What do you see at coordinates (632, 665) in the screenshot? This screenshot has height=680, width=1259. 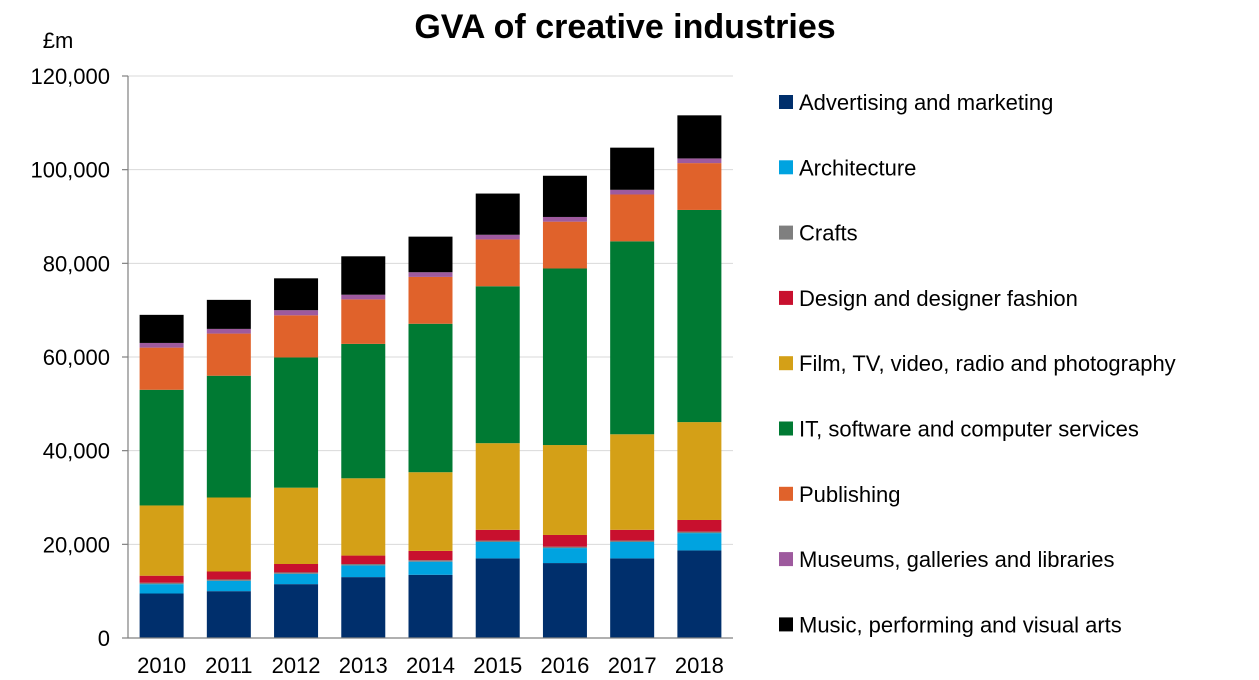 I see `x-tick-label: 2017` at bounding box center [632, 665].